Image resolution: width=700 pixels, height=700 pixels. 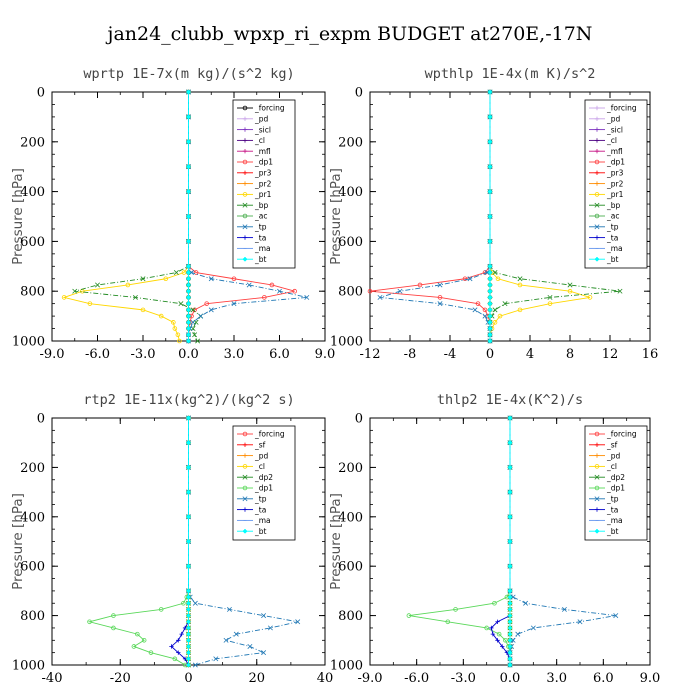 What do you see at coordinates (614, 129) in the screenshot?
I see `legend-label: _sicl` at bounding box center [614, 129].